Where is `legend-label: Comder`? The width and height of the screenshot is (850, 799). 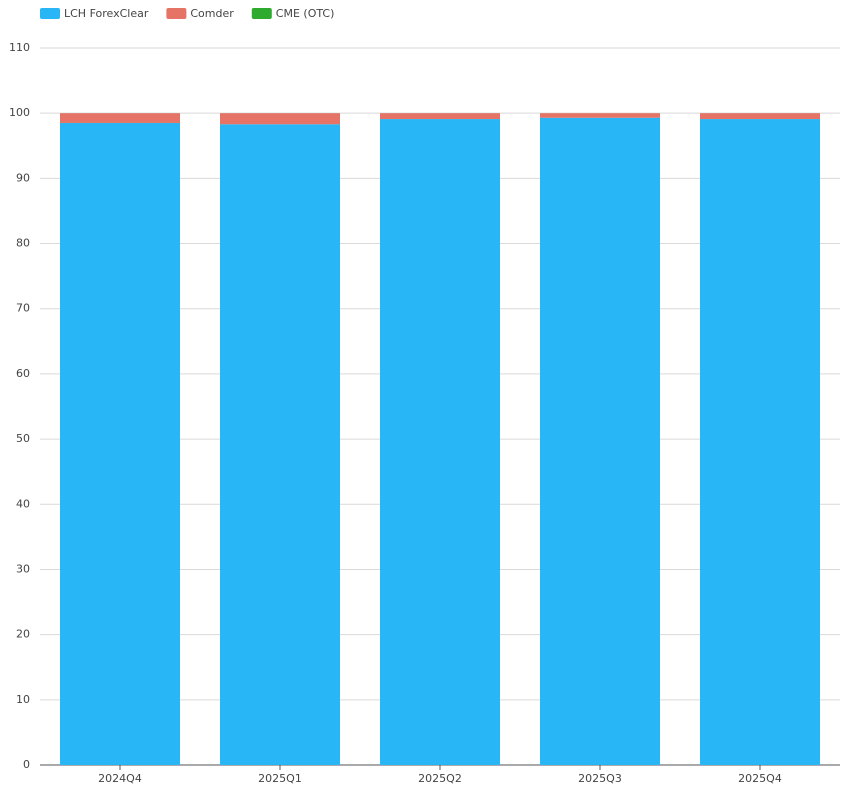
legend-label: Comder is located at coordinates (212, 13).